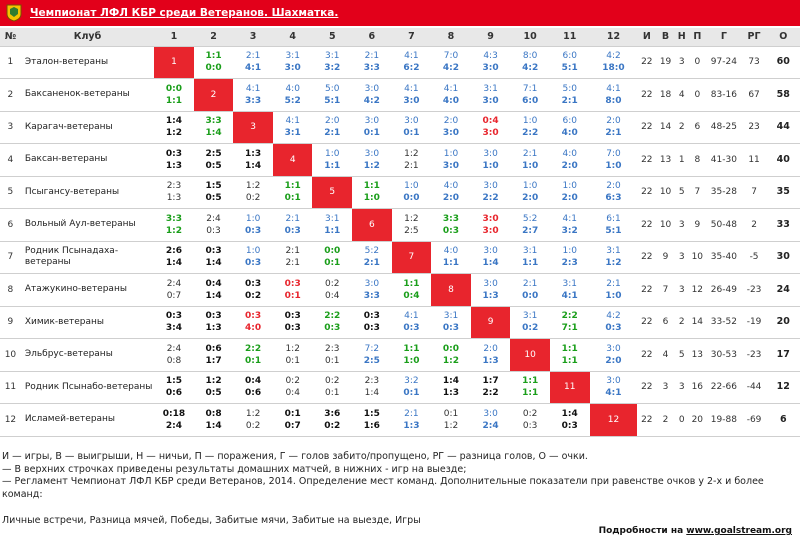  What do you see at coordinates (292, 37) in the screenshot?
I see `column-header: 4` at bounding box center [292, 37].